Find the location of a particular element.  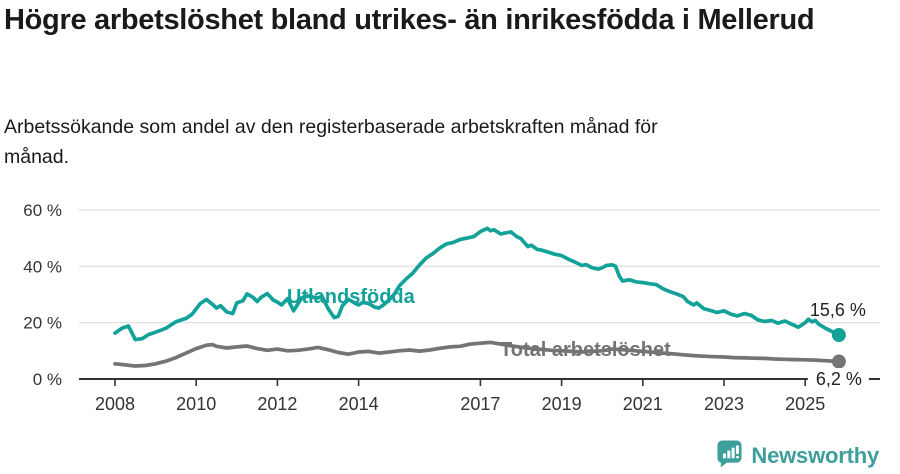

x-axis-tick-label: 2019 is located at coordinates (562, 404).